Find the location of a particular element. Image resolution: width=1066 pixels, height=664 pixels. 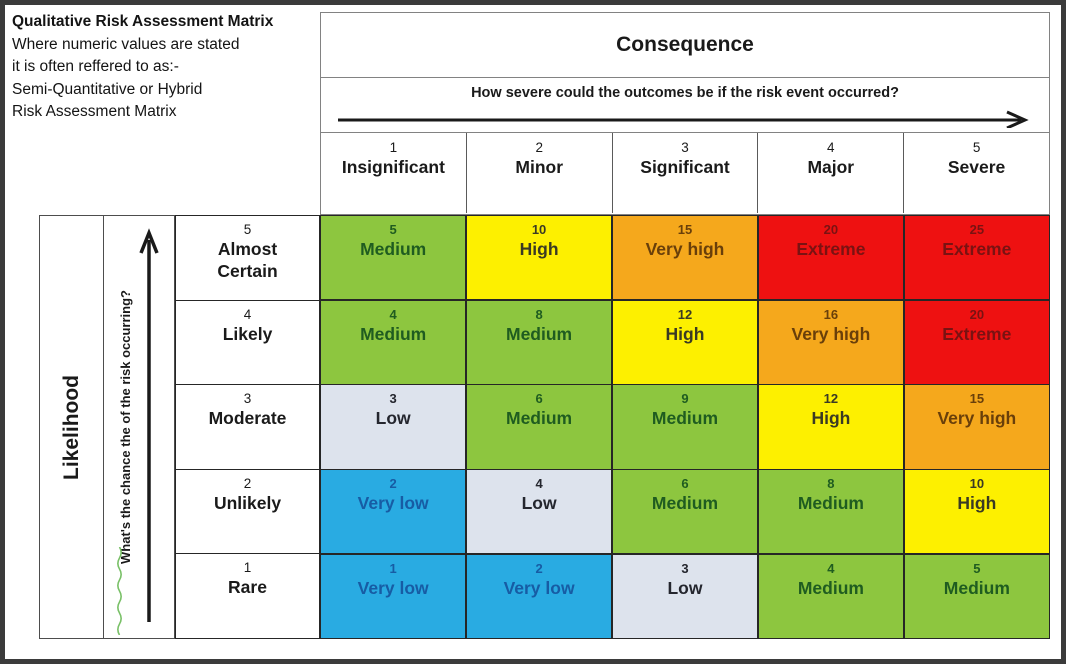

consequence-level-number: 1 is located at coordinates (393, 147).